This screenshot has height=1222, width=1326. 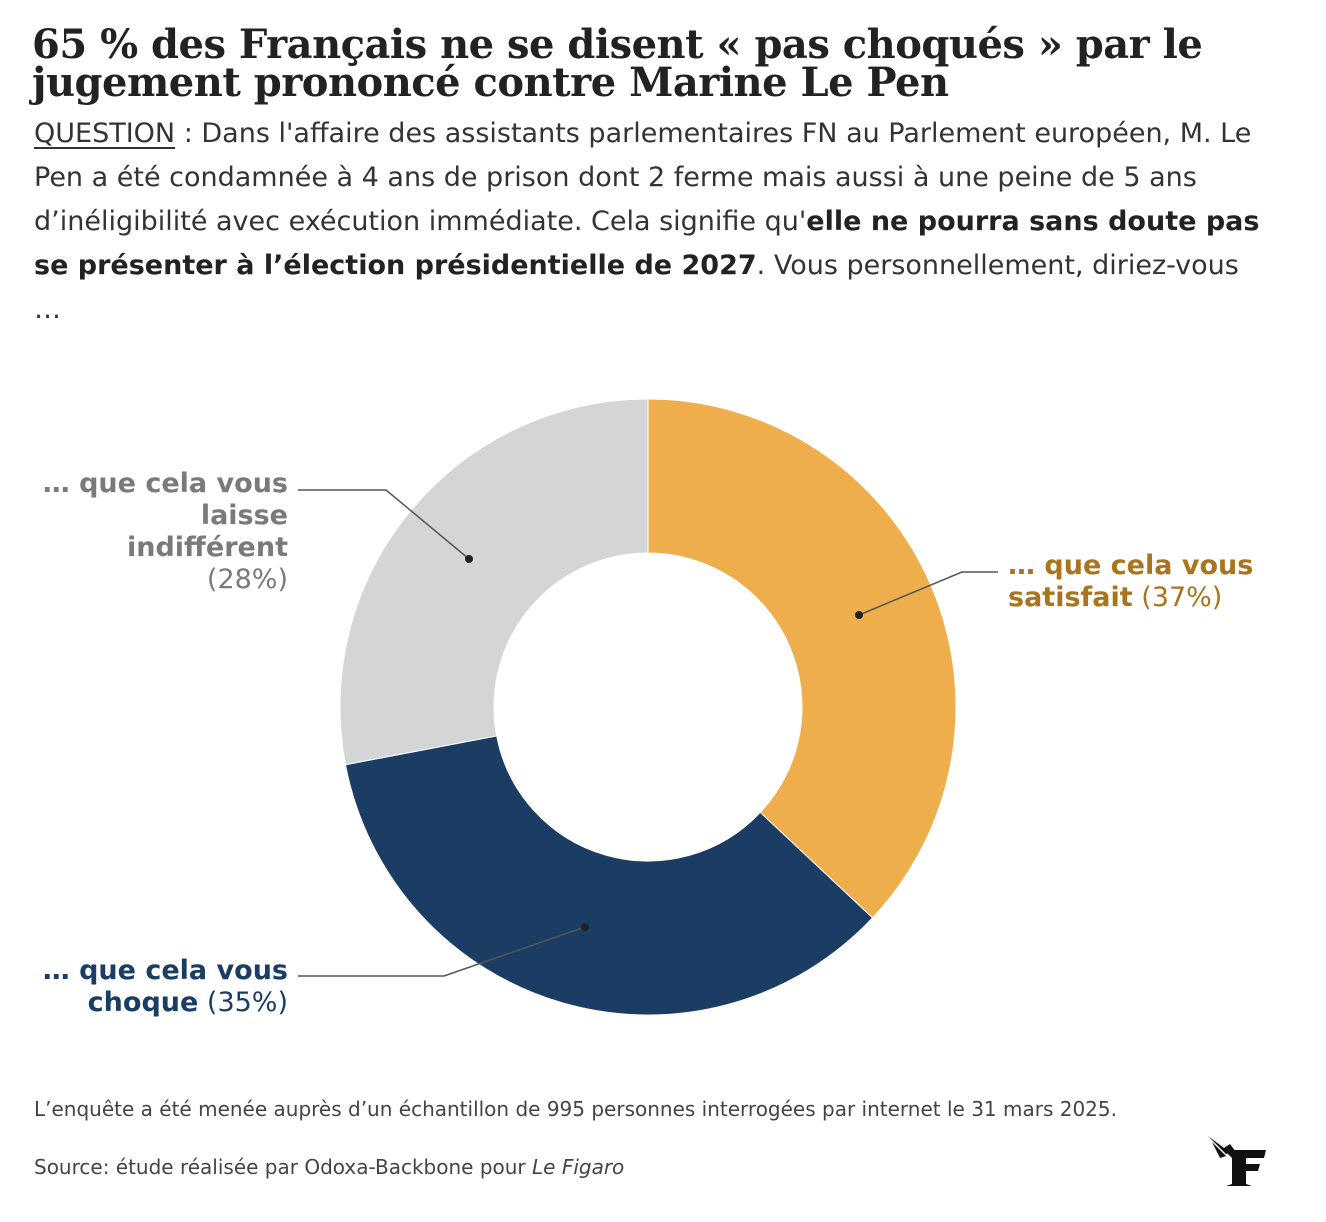 I want to click on le-figaro-logo-icon, so click(x=1237, y=1161).